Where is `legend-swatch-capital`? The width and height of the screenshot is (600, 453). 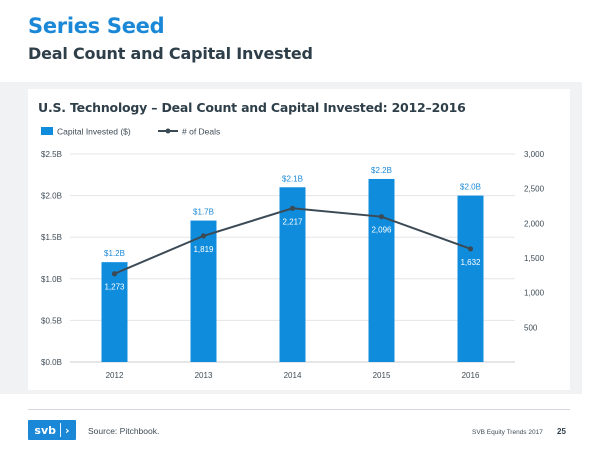 legend-swatch-capital is located at coordinates (47, 131).